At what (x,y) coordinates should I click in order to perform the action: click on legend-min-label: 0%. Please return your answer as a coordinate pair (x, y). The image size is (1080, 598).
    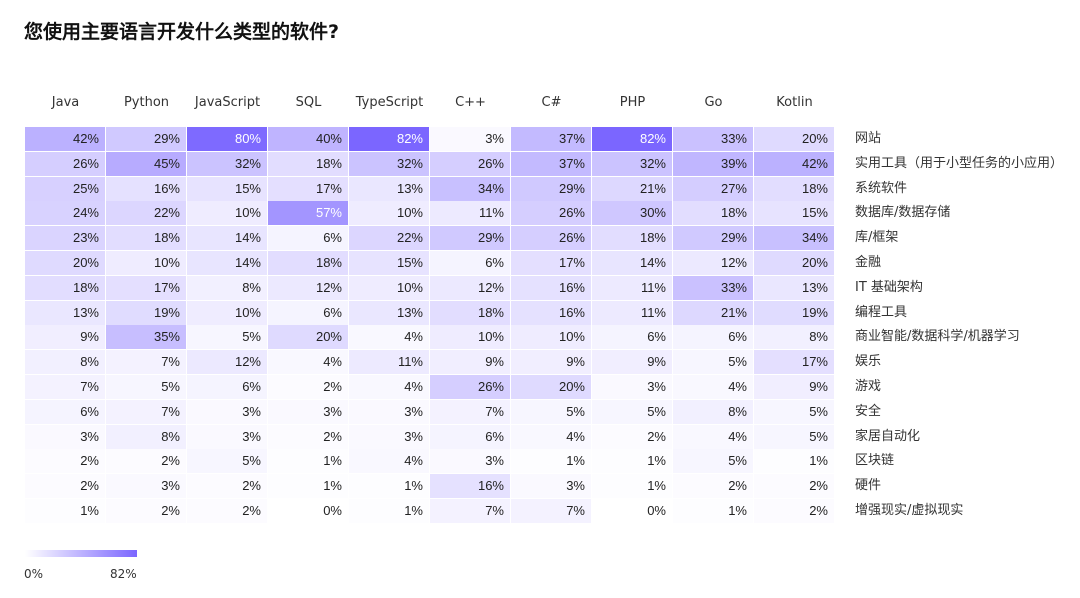
    Looking at the image, I should click on (34, 574).